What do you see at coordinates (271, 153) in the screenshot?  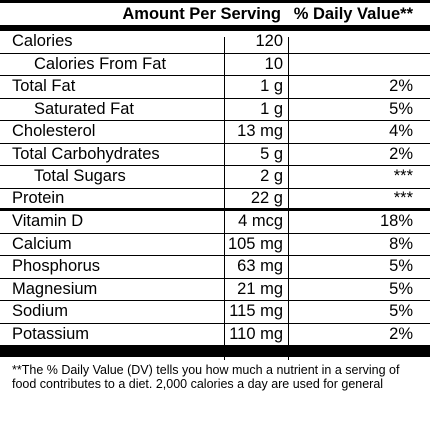 I see `nutrient-amount: 5 g` at bounding box center [271, 153].